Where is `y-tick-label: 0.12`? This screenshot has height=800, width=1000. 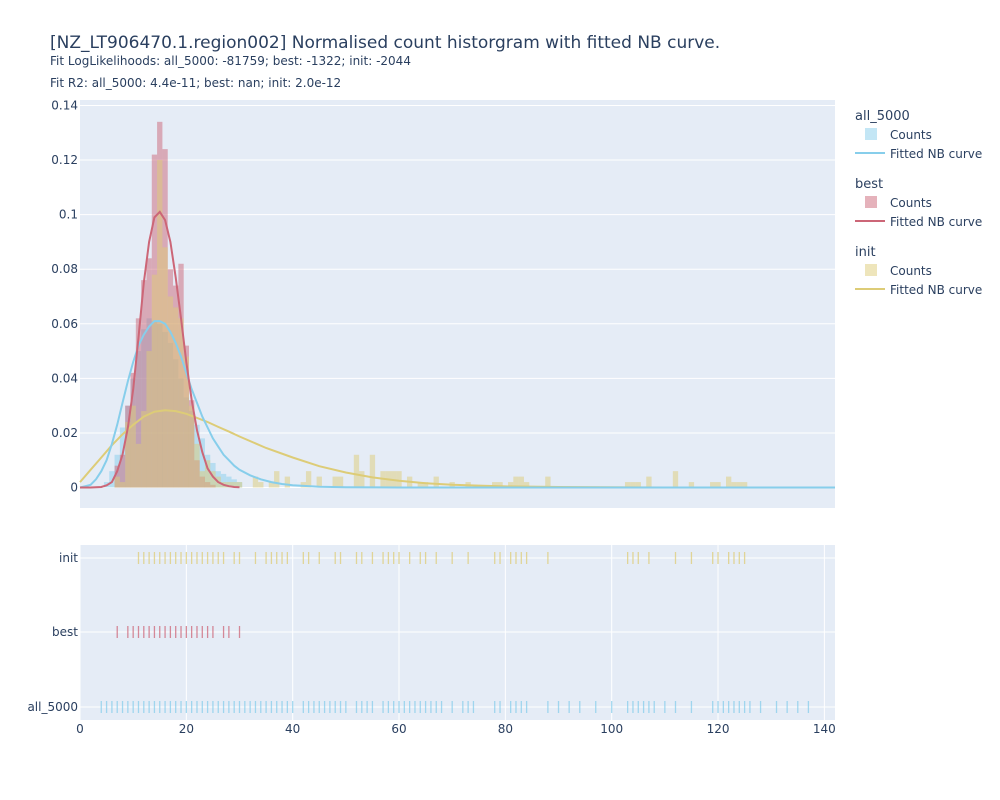 y-tick-label: 0.12 is located at coordinates (64, 160).